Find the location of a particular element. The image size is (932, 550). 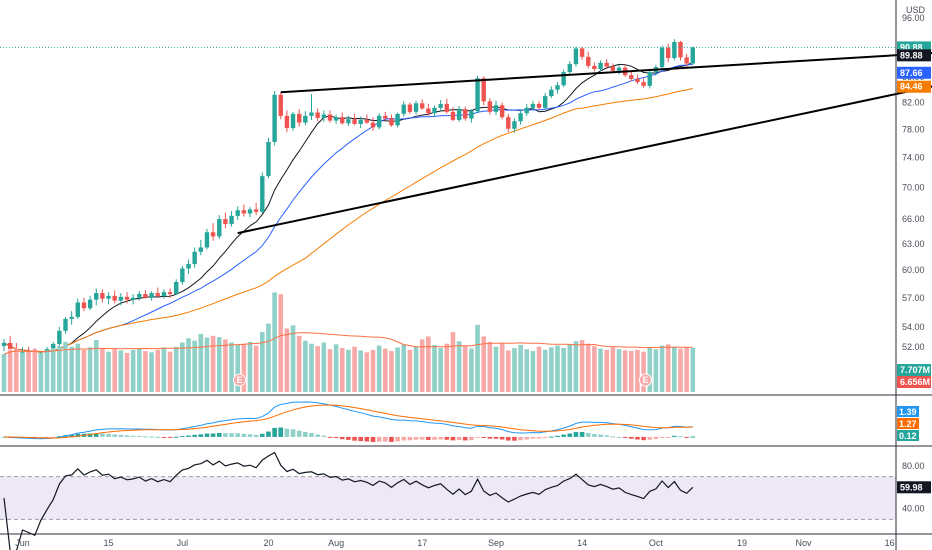

macd-pane is located at coordinates (348, 421).